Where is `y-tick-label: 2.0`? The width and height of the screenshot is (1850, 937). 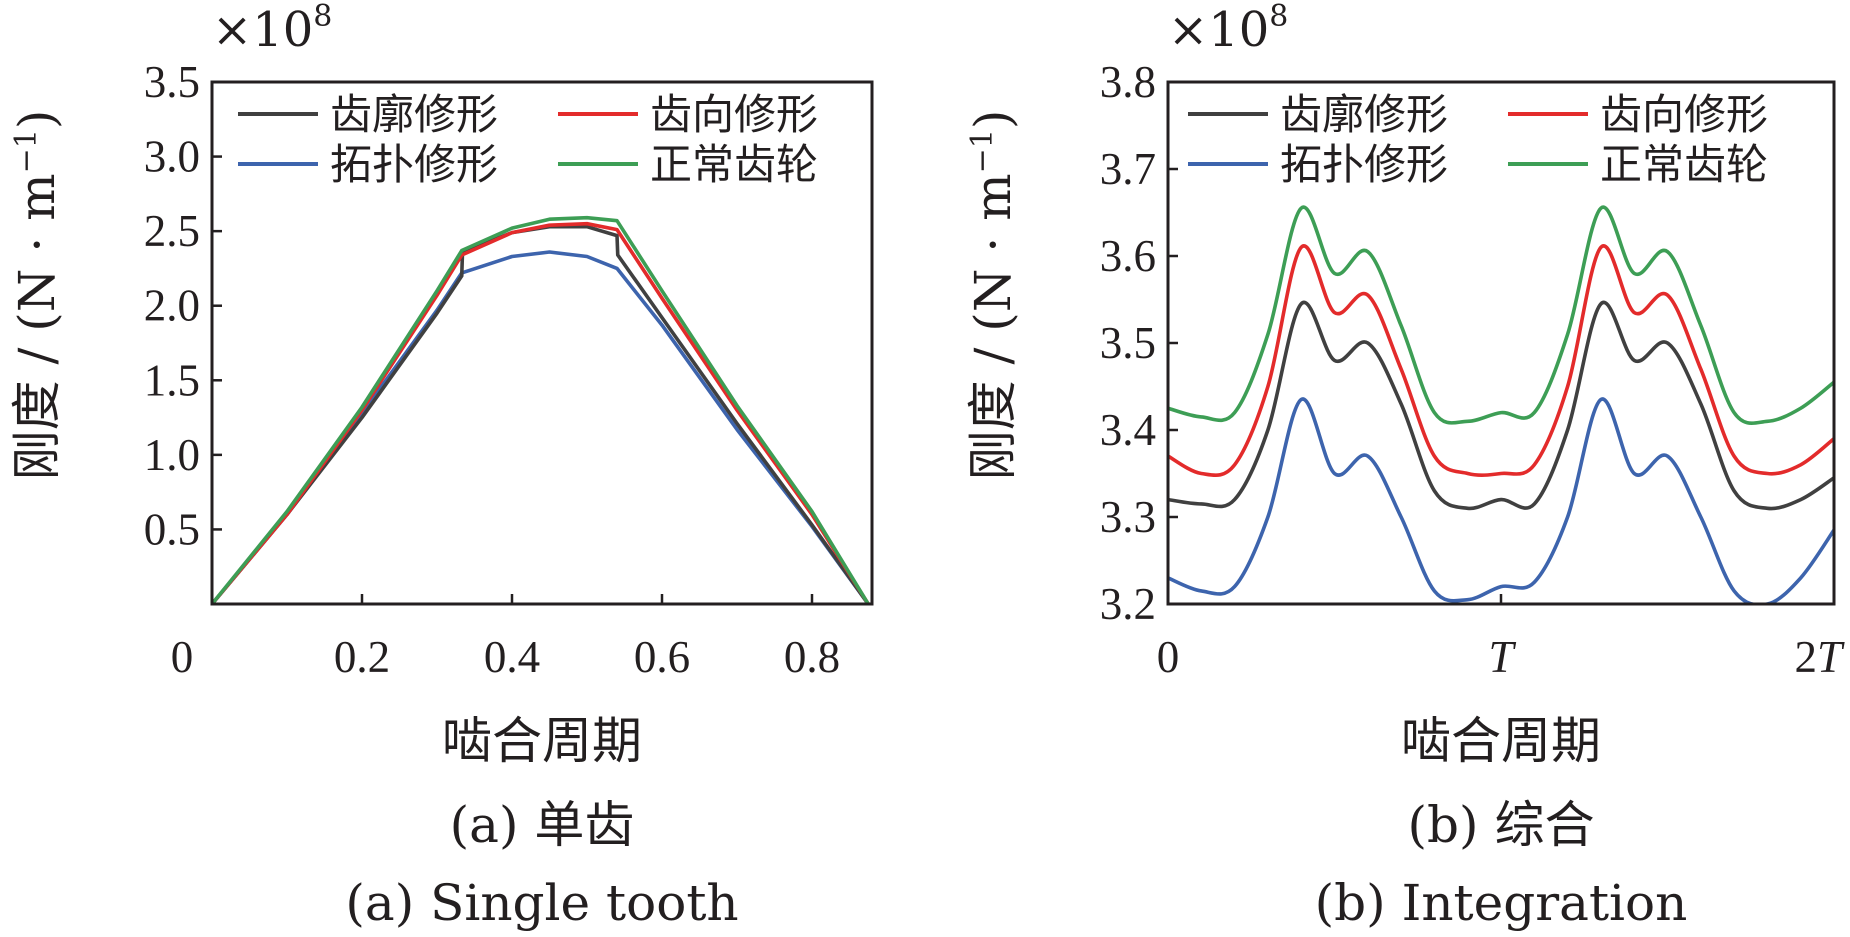 y-tick-label: 2.0 is located at coordinates (172, 306).